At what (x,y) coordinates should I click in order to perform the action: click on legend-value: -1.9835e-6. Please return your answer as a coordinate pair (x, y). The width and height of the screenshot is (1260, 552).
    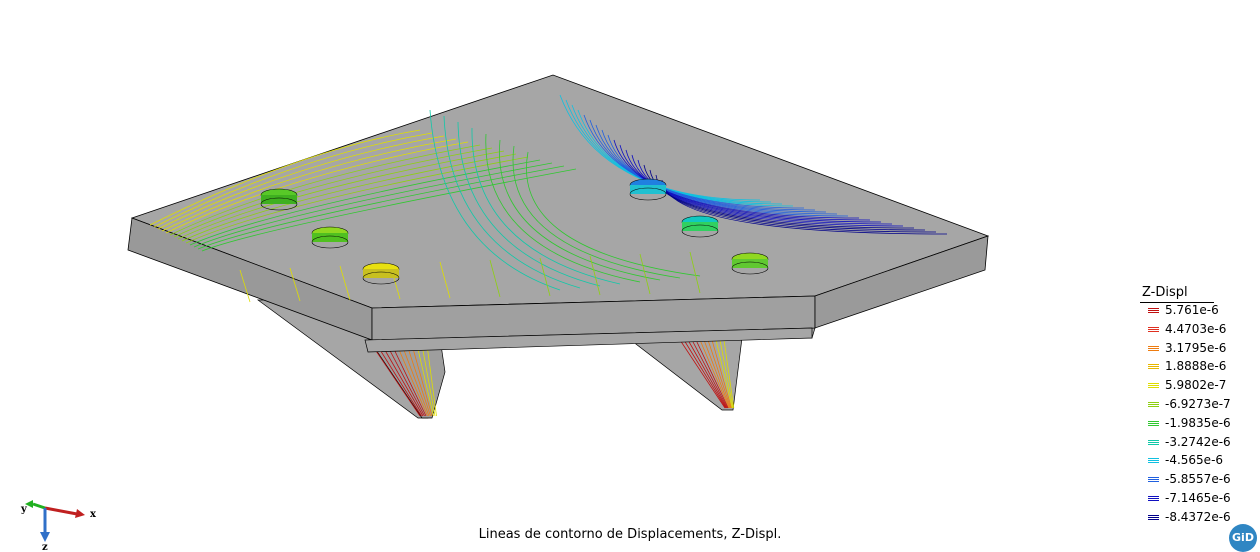
    Looking at the image, I should click on (1198, 422).